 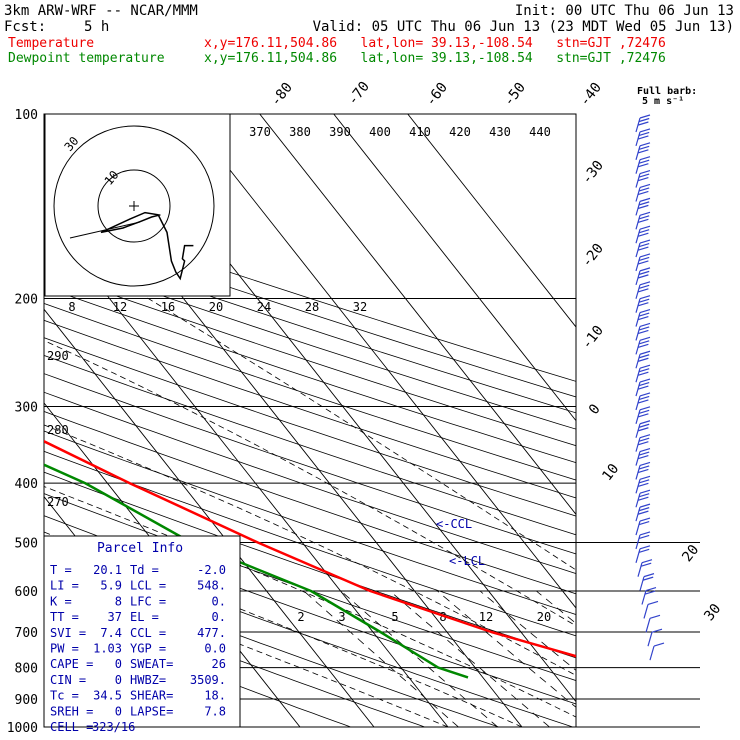 I want to click on theta-label: 380, so click(x=300, y=132).